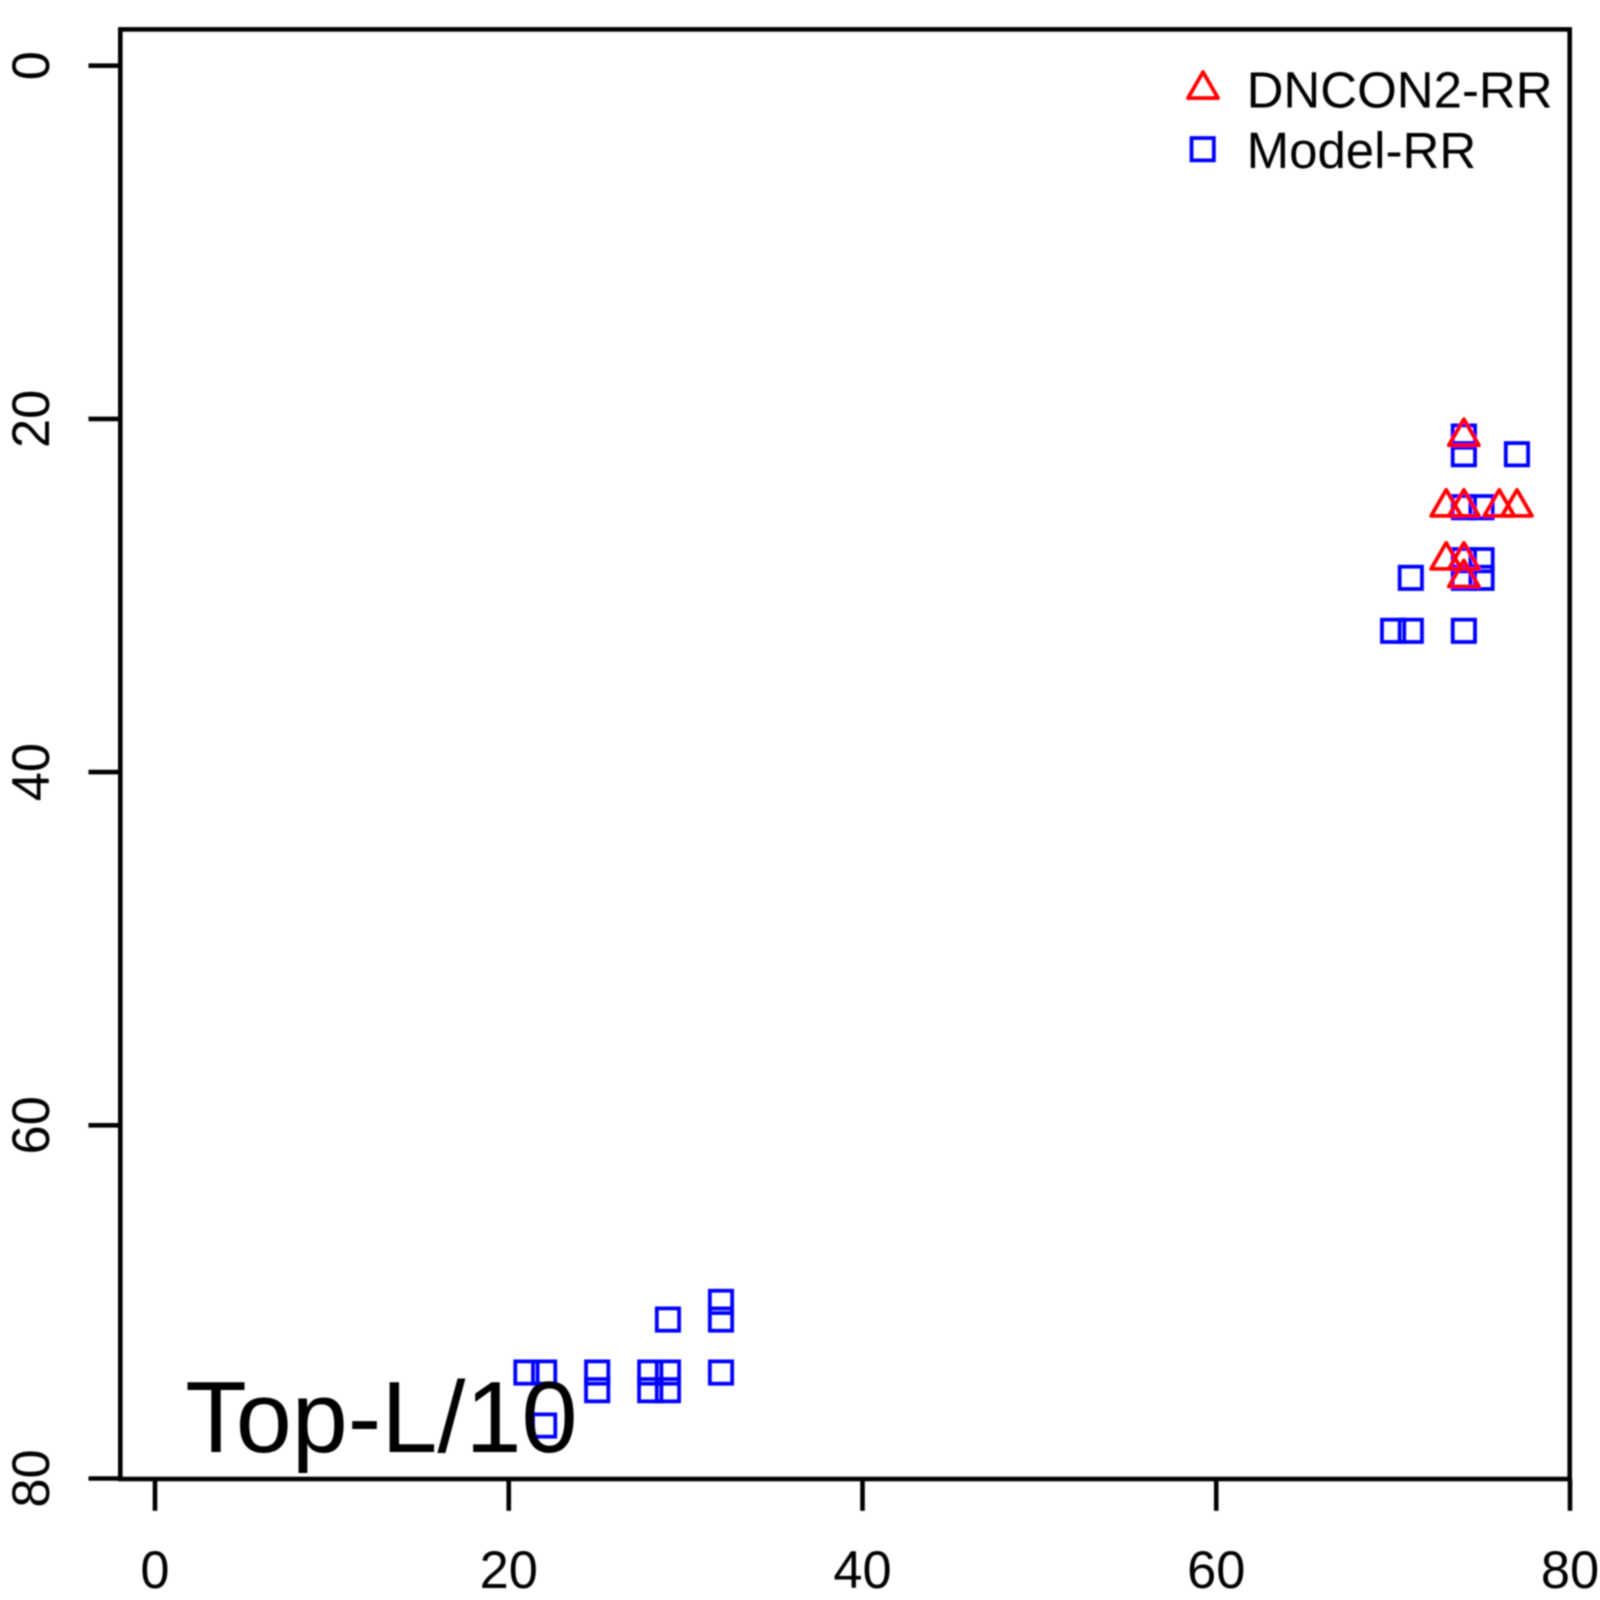  What do you see at coordinates (1400, 90) in the screenshot?
I see `svg-text: DNCON2-RR` at bounding box center [1400, 90].